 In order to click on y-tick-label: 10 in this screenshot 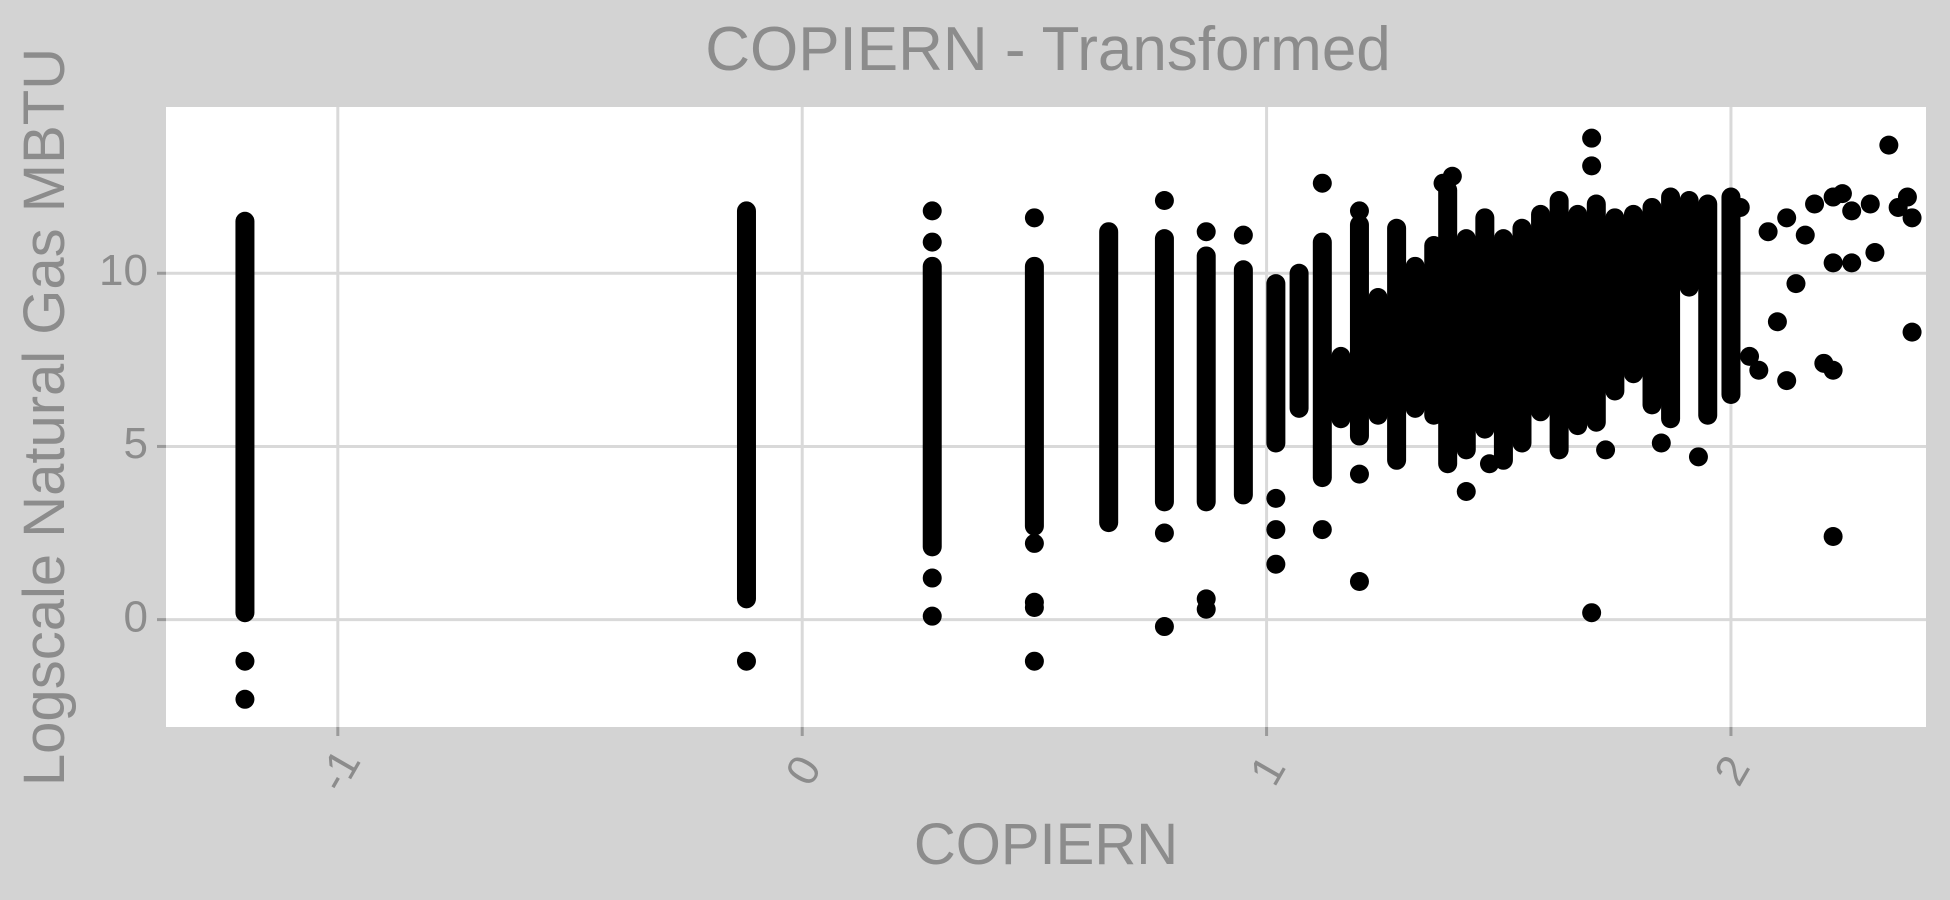, I will do `click(123, 270)`.